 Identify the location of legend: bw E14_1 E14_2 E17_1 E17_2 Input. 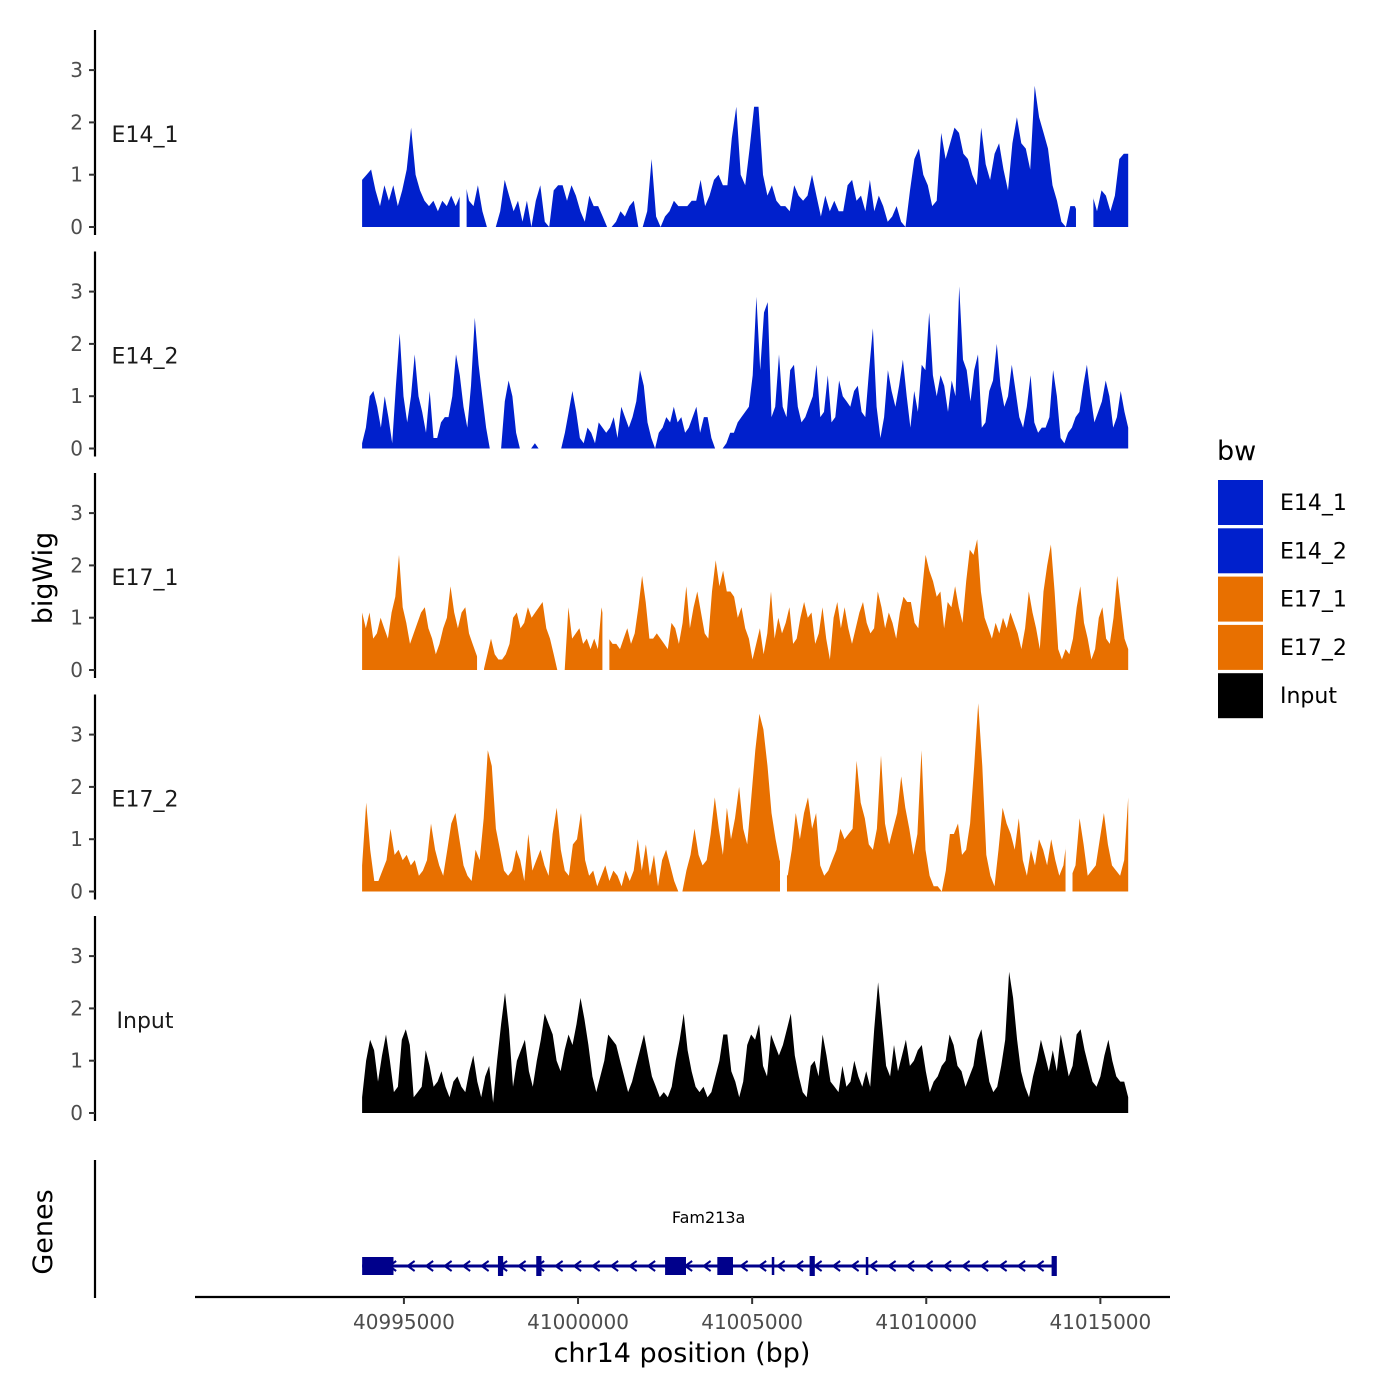
(1282, 577).